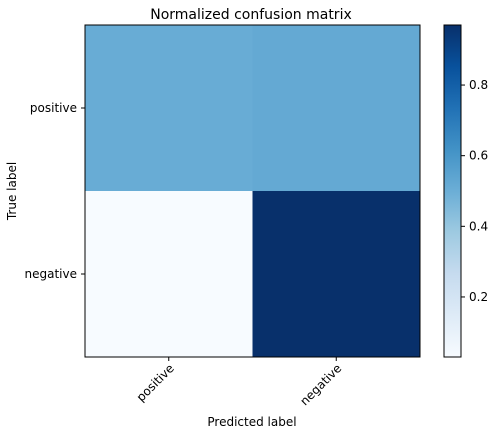  What do you see at coordinates (12, 191) in the screenshot?
I see `y-axis-label: True label` at bounding box center [12, 191].